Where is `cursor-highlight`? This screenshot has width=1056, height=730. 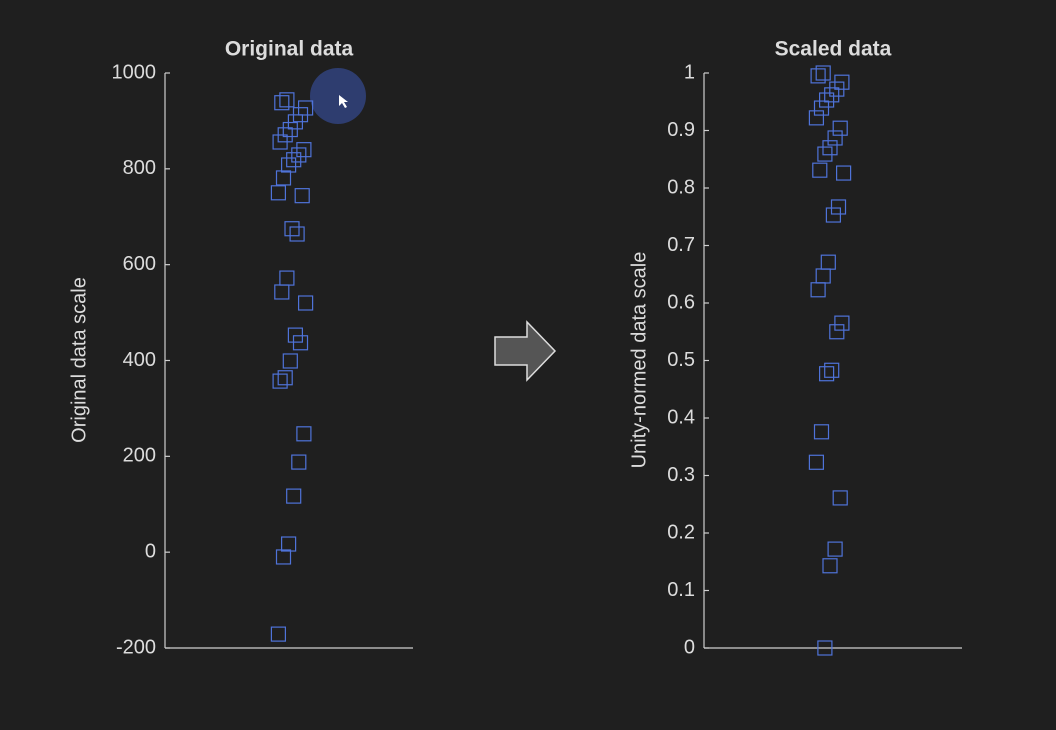 cursor-highlight is located at coordinates (338, 96).